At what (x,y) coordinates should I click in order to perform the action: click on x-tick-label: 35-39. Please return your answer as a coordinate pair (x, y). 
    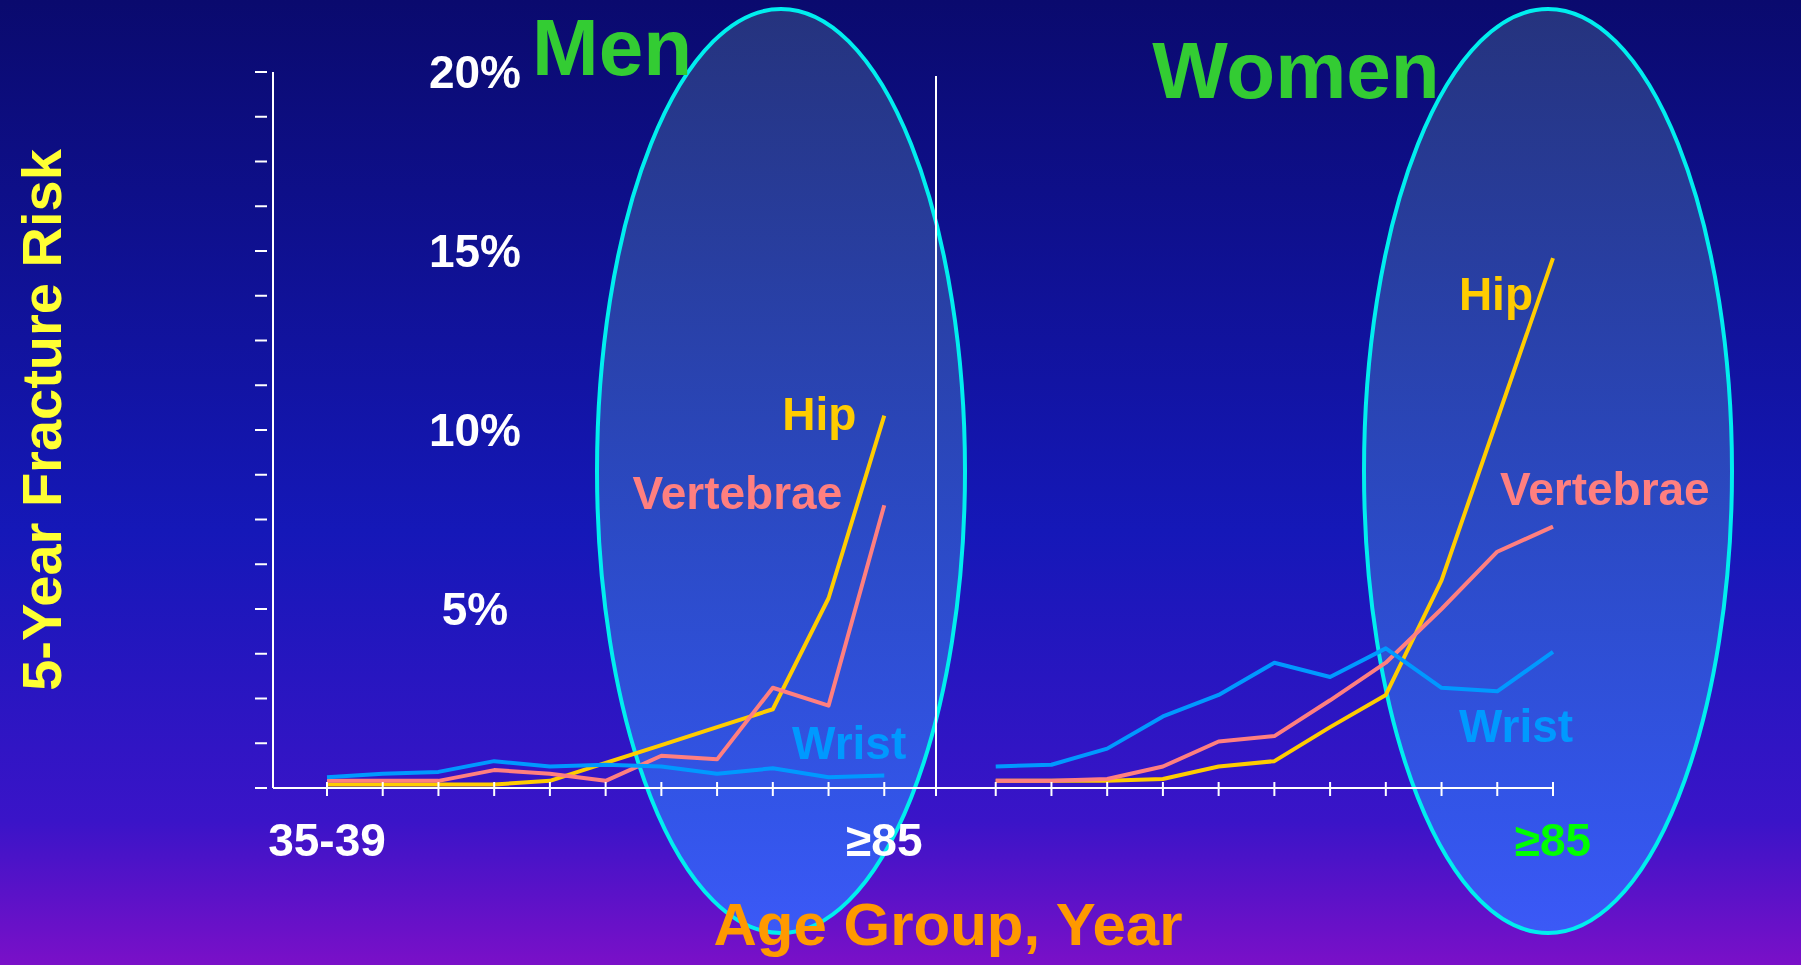
    Looking at the image, I should click on (327, 840).